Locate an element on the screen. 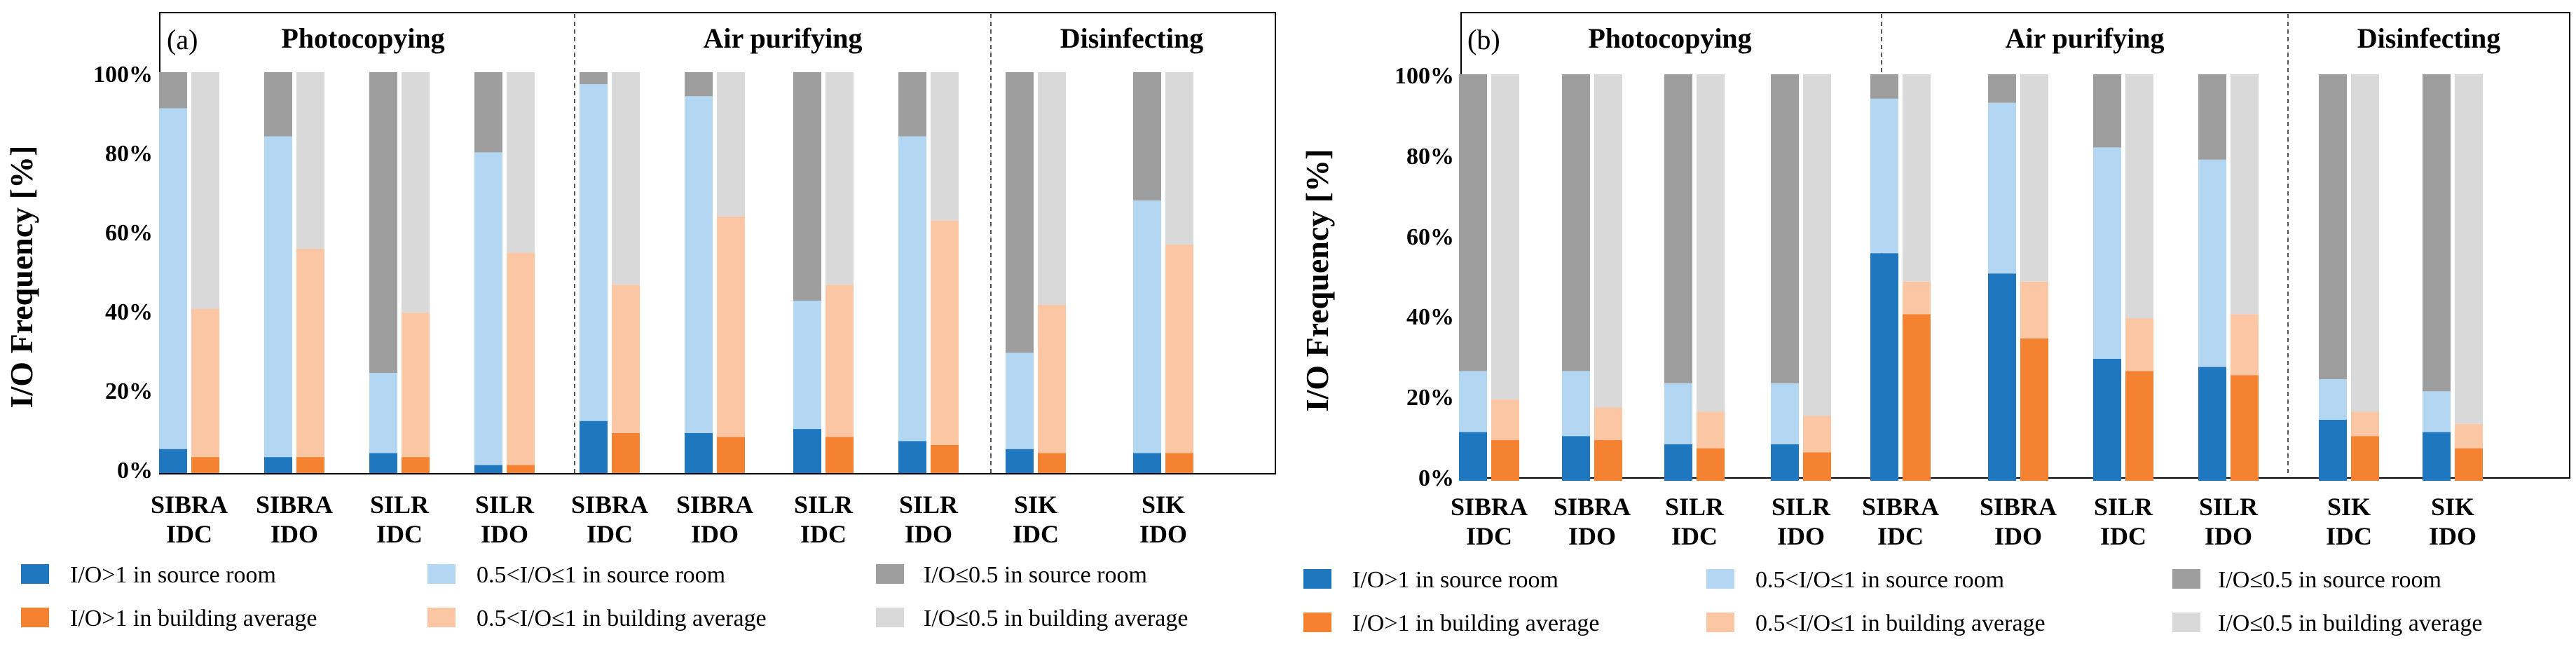 The image size is (2576, 663). panel-a-bar-8-building-gt1 is located at coordinates (945, 459).